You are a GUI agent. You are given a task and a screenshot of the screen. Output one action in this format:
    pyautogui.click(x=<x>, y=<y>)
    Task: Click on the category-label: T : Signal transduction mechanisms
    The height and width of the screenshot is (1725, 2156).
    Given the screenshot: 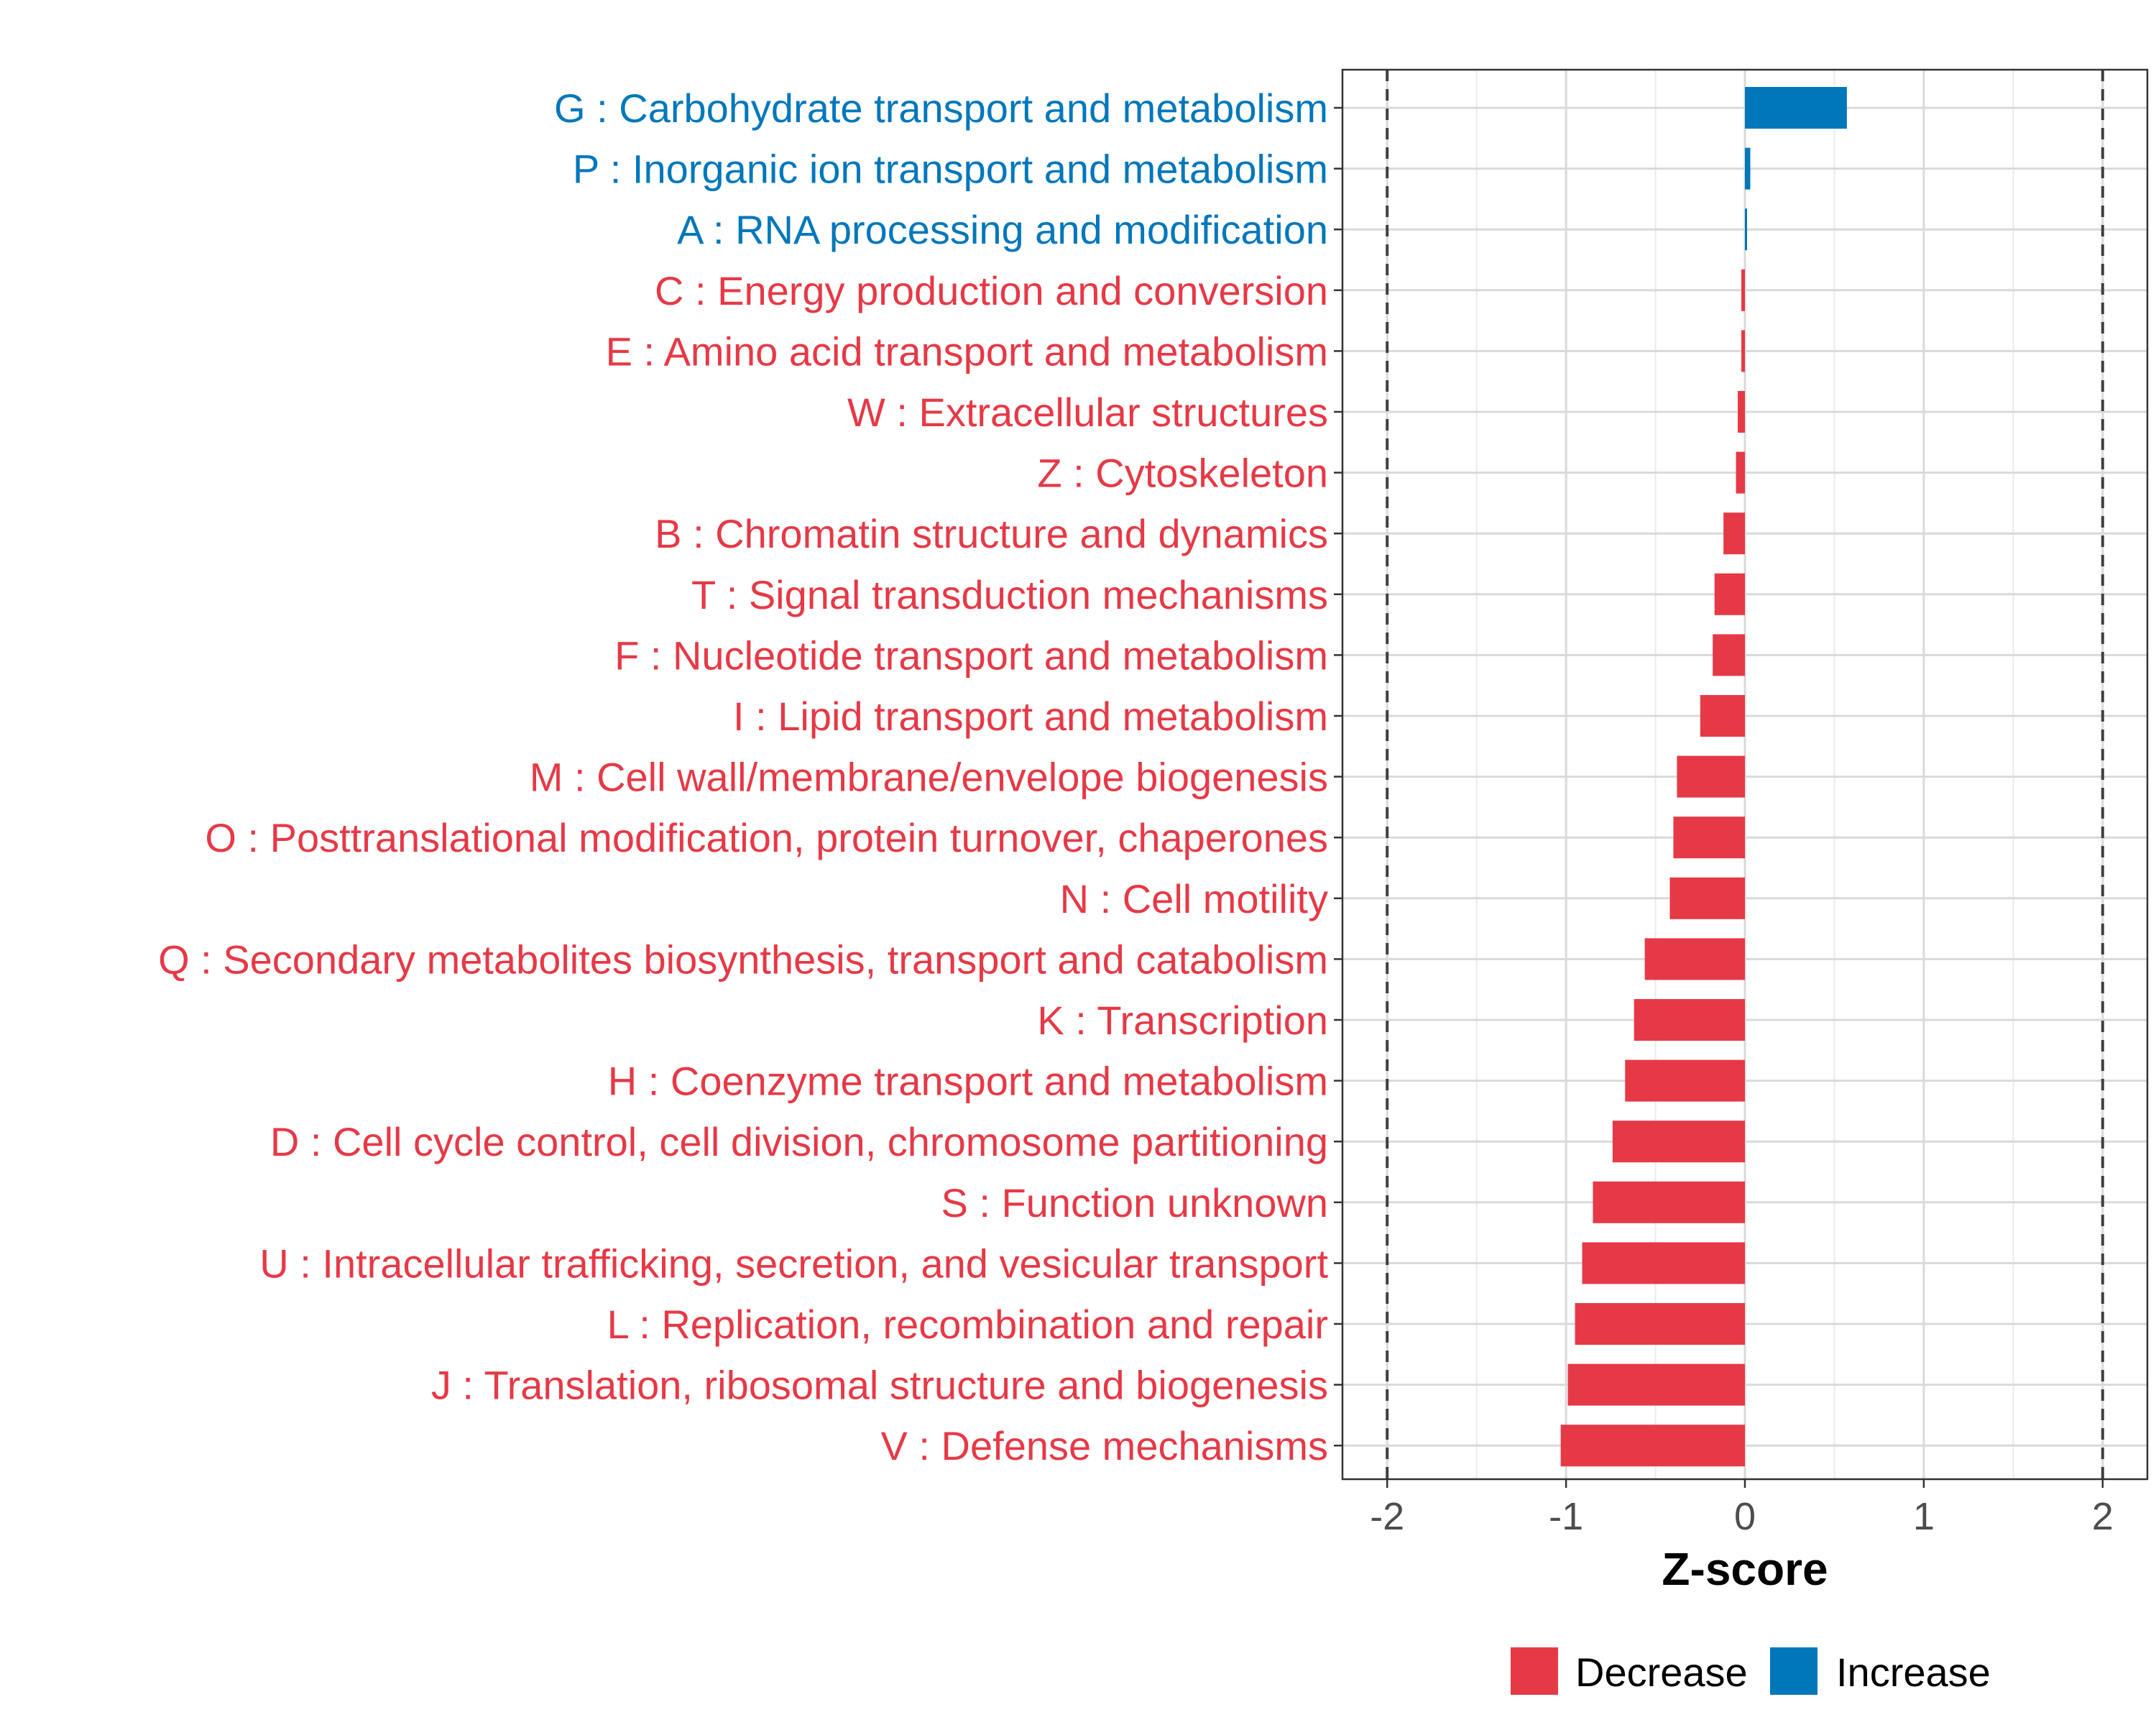 What is the action you would take?
    pyautogui.click(x=1010, y=594)
    